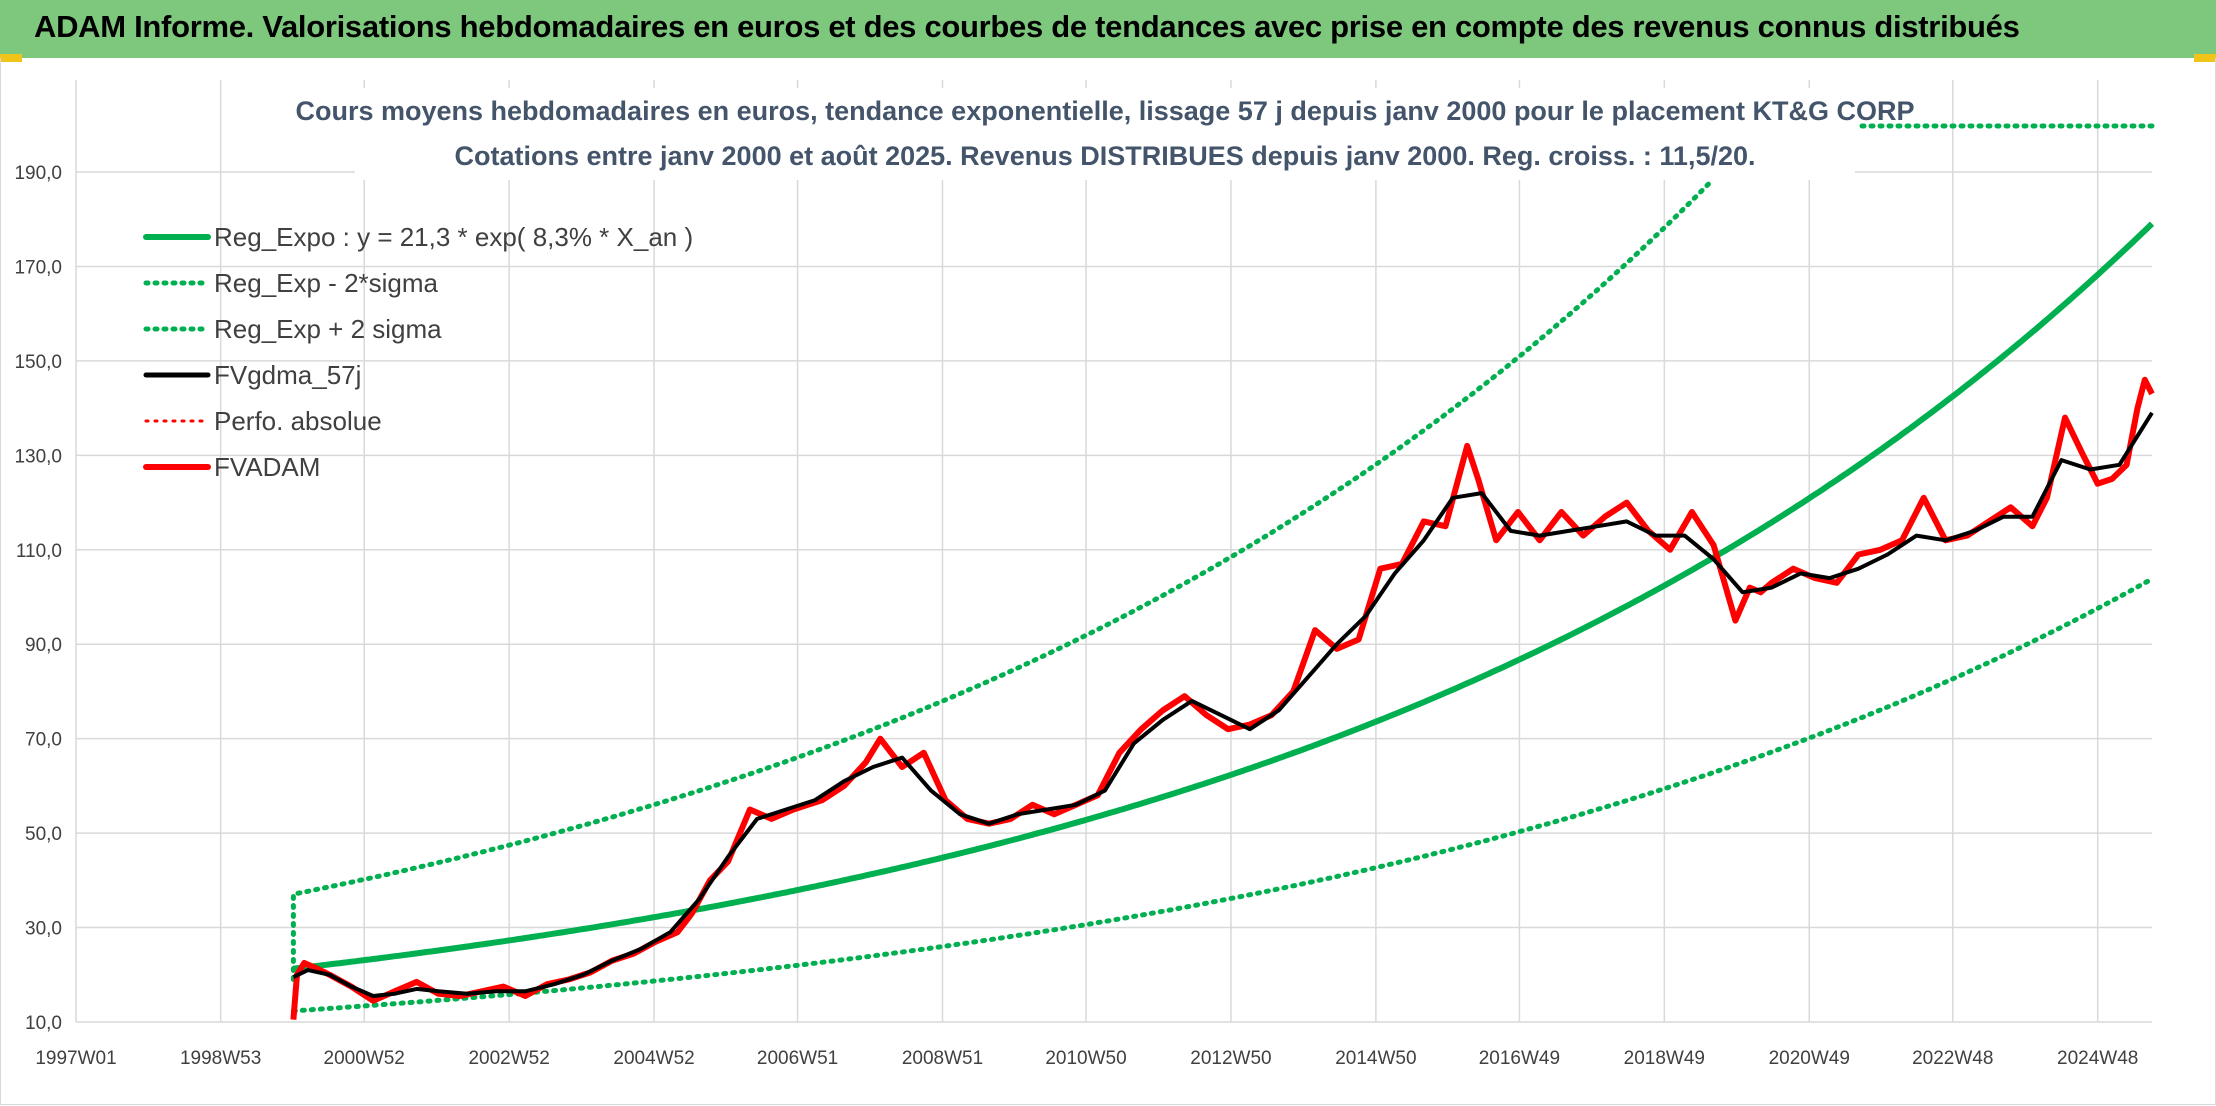 This screenshot has width=2216, height=1106. What do you see at coordinates (11, 58) in the screenshot?
I see `corner-marker-left` at bounding box center [11, 58].